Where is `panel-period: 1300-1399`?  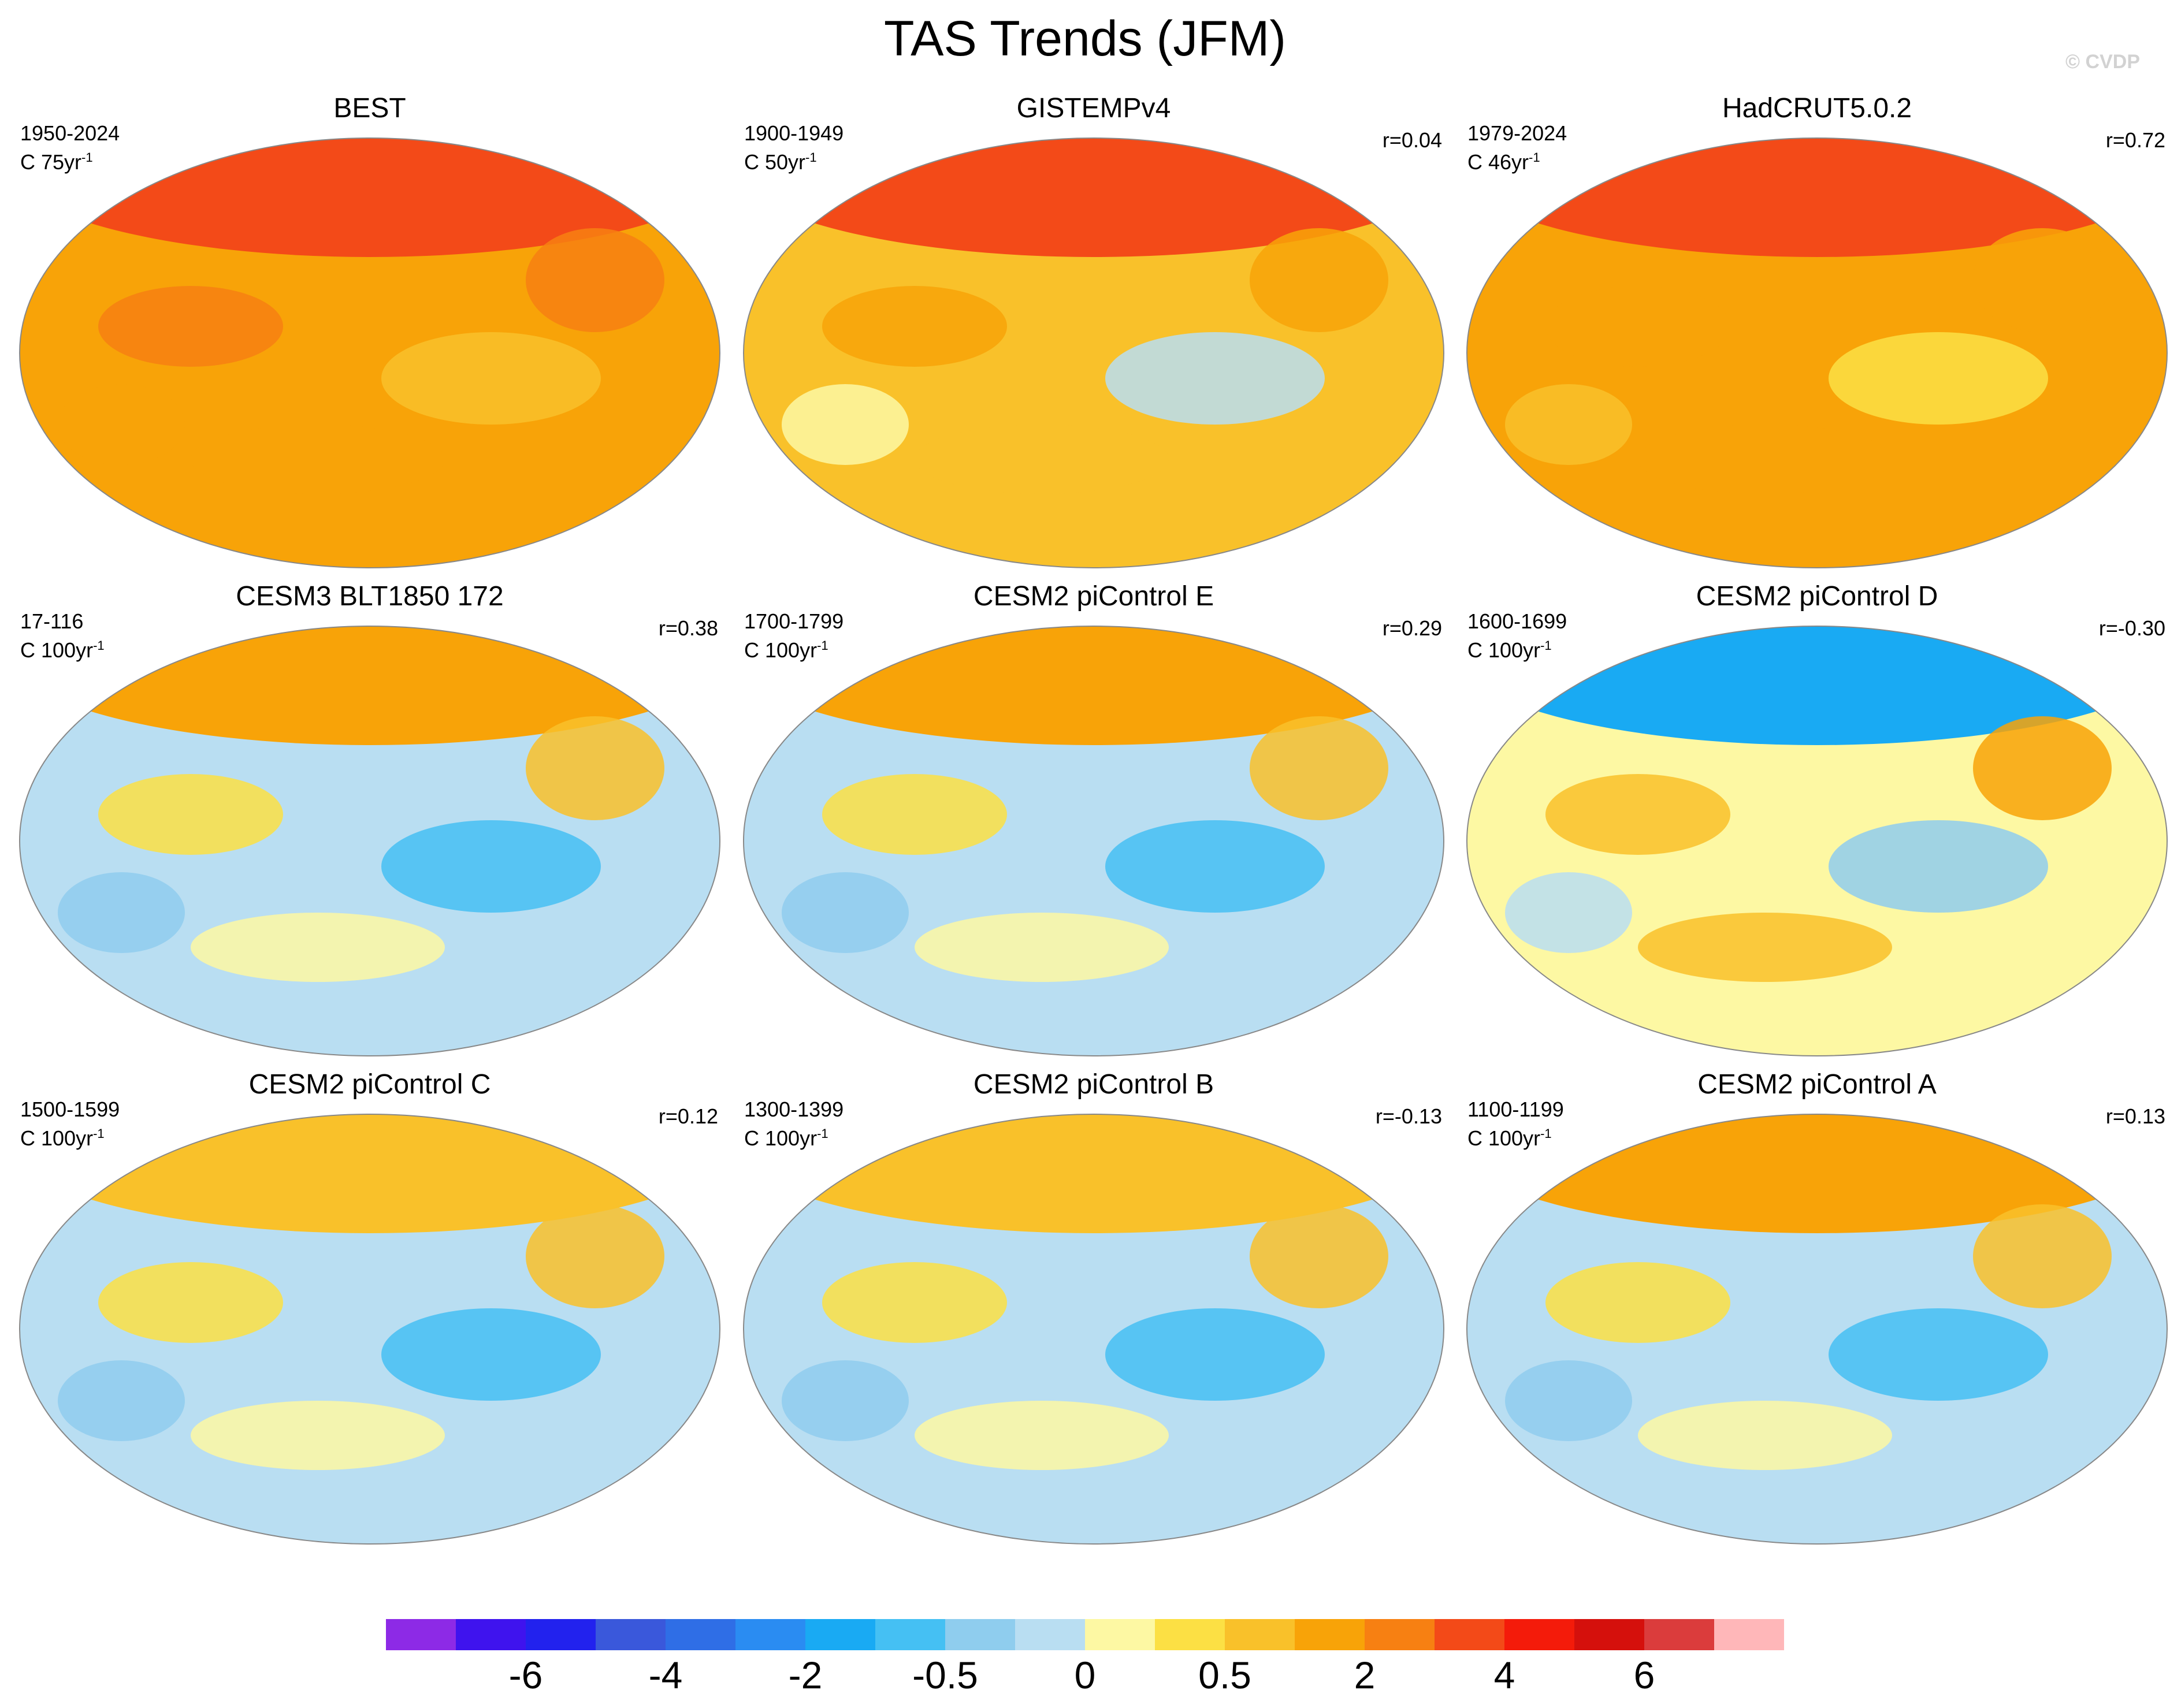
panel-period: 1300-1399 is located at coordinates (794, 1109).